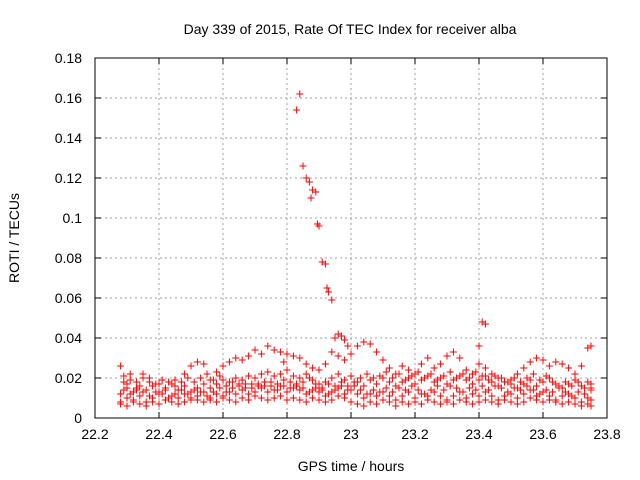 The width and height of the screenshot is (640, 480). What do you see at coordinates (68, 178) in the screenshot?
I see `y-tick-label: 0.12` at bounding box center [68, 178].